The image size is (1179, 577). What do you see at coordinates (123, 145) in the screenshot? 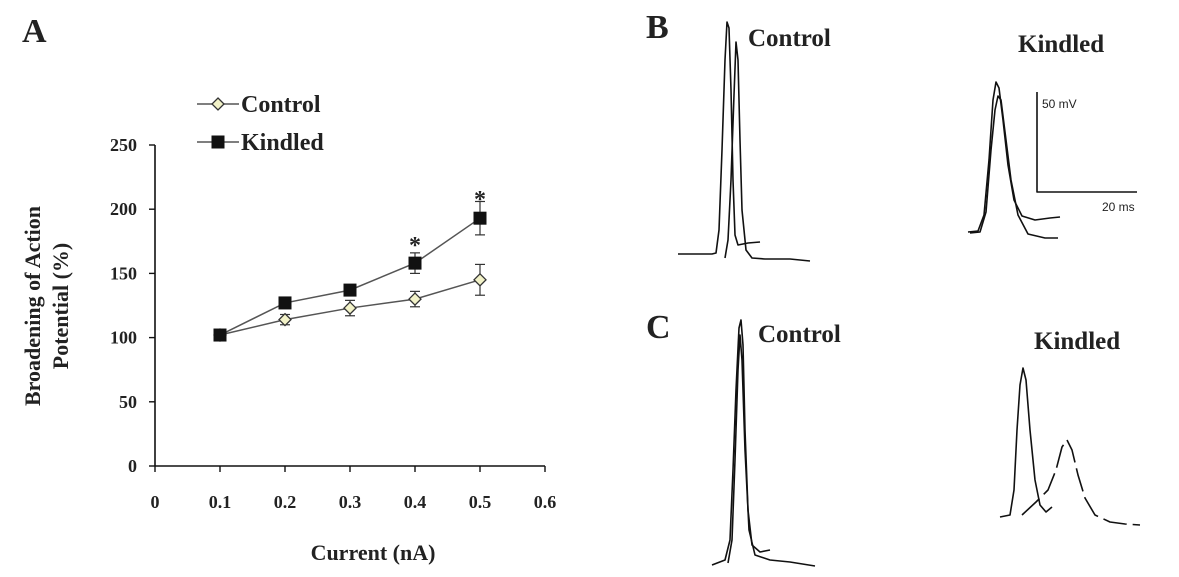
I see `y-tick-label: 250` at bounding box center [123, 145].